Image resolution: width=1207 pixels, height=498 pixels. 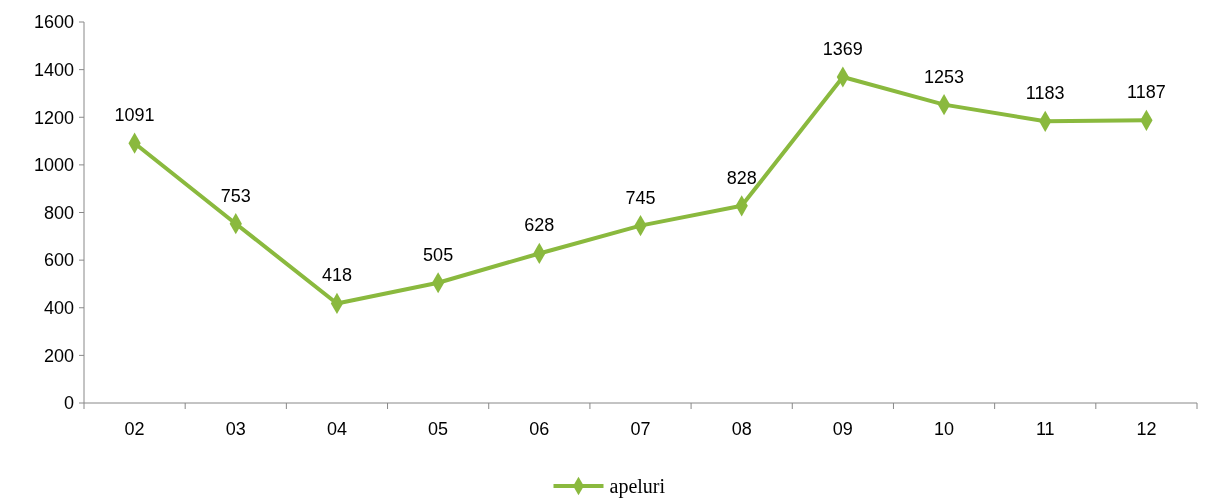 I want to click on x-tick-label: 10, so click(x=944, y=429).